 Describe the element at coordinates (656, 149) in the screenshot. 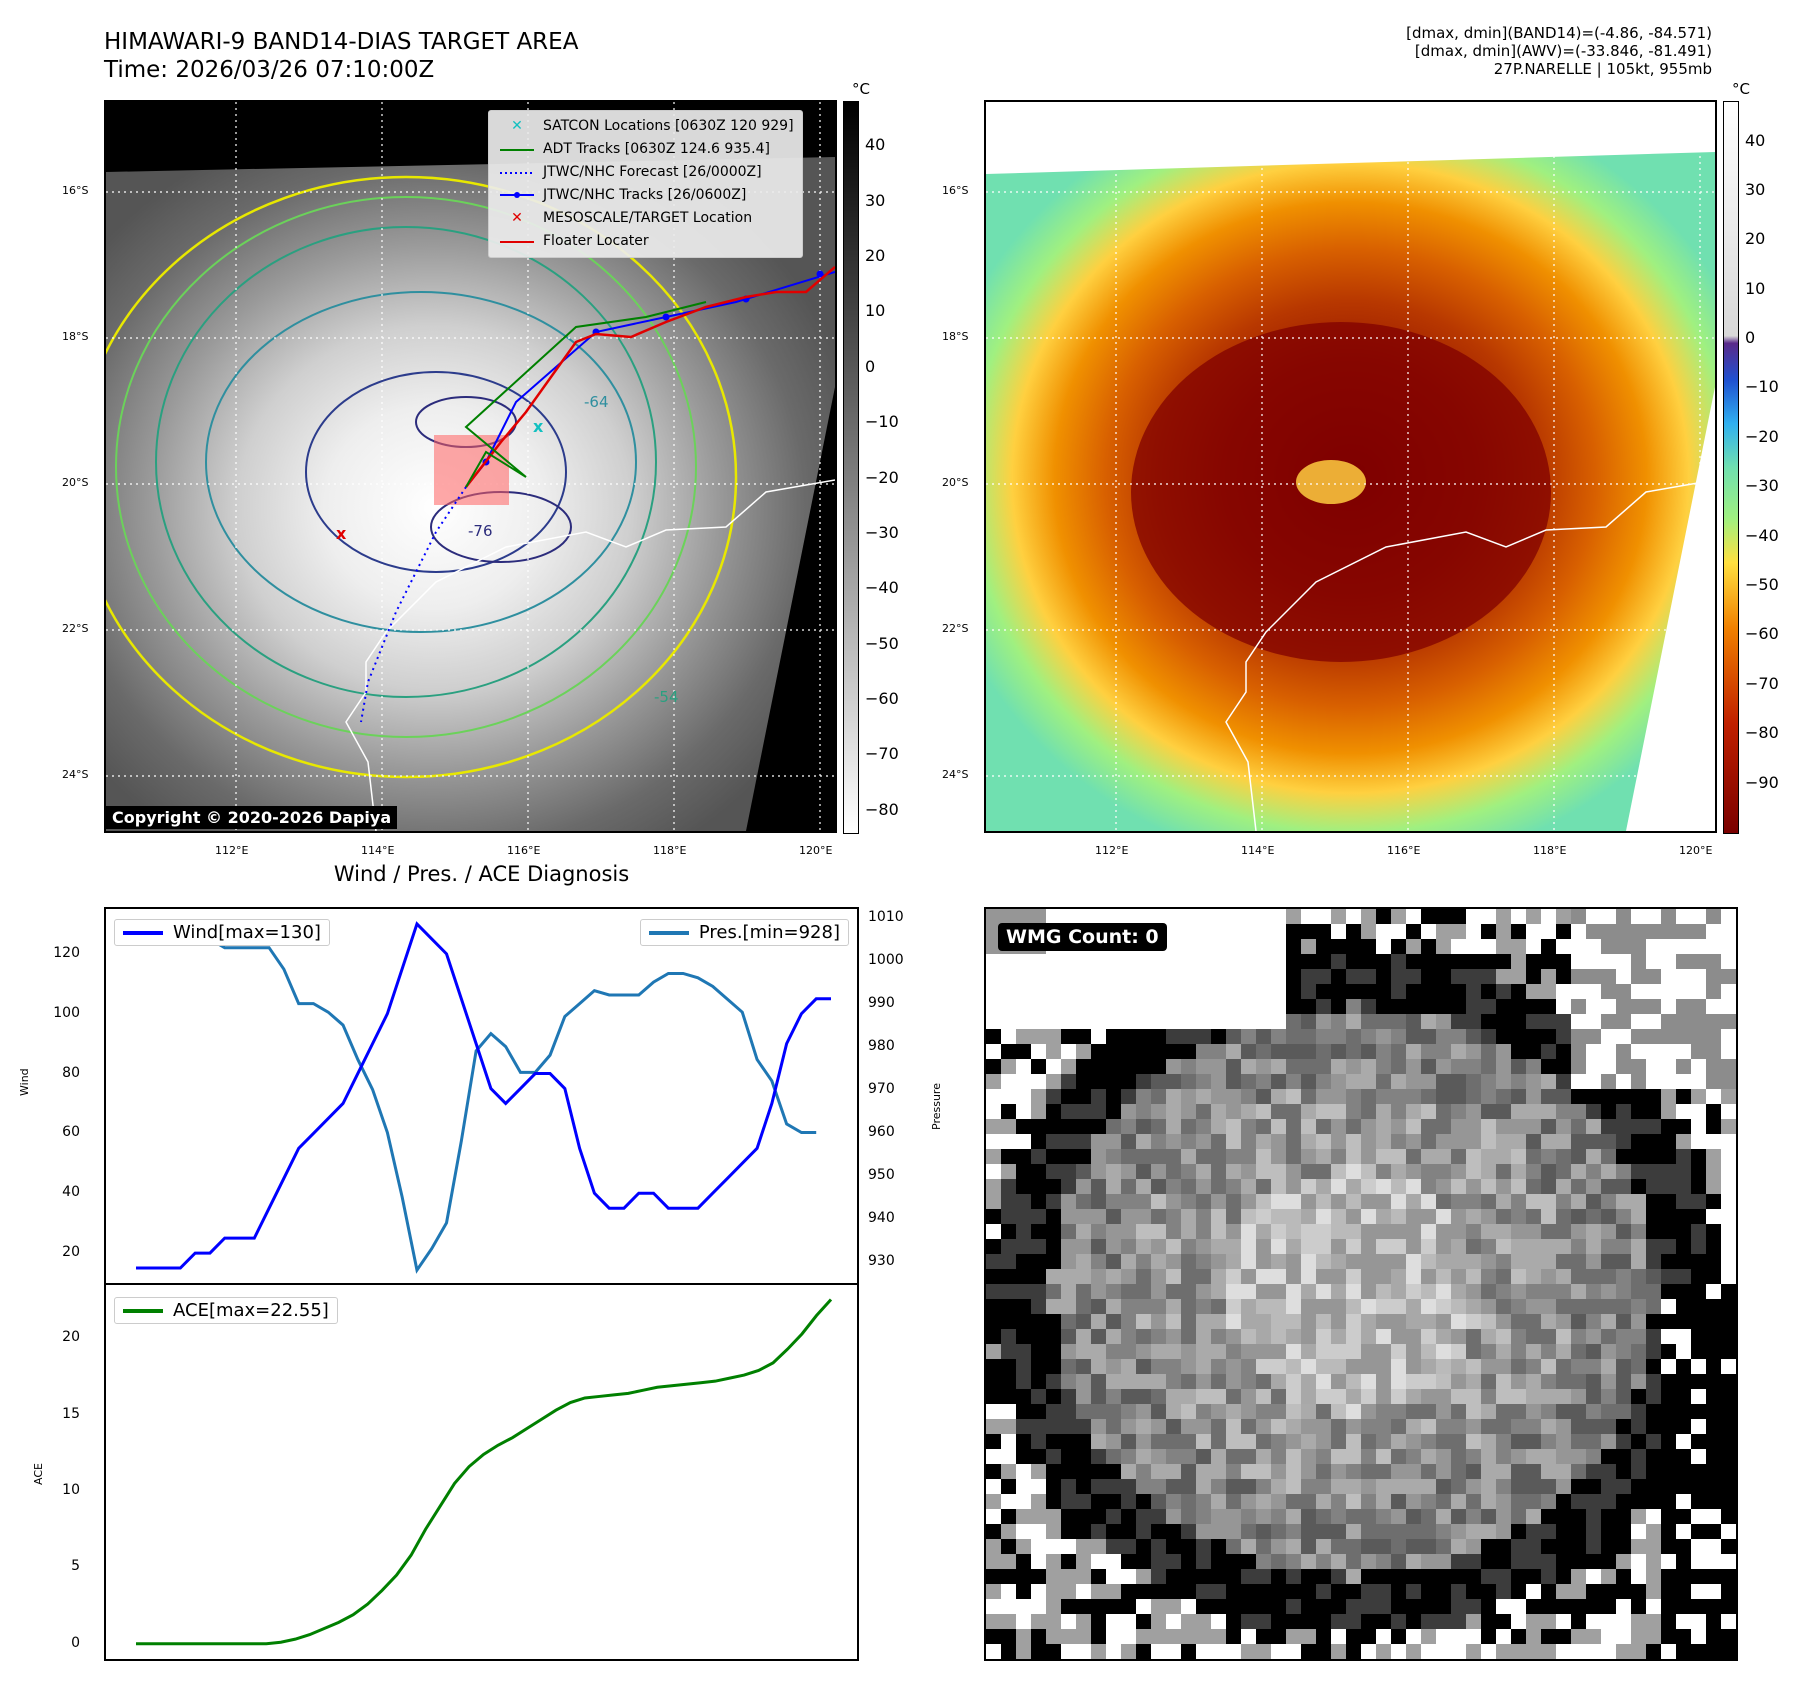

I see `legend-label: ADT Tracks [0630Z 124.6 935.4]` at that location.